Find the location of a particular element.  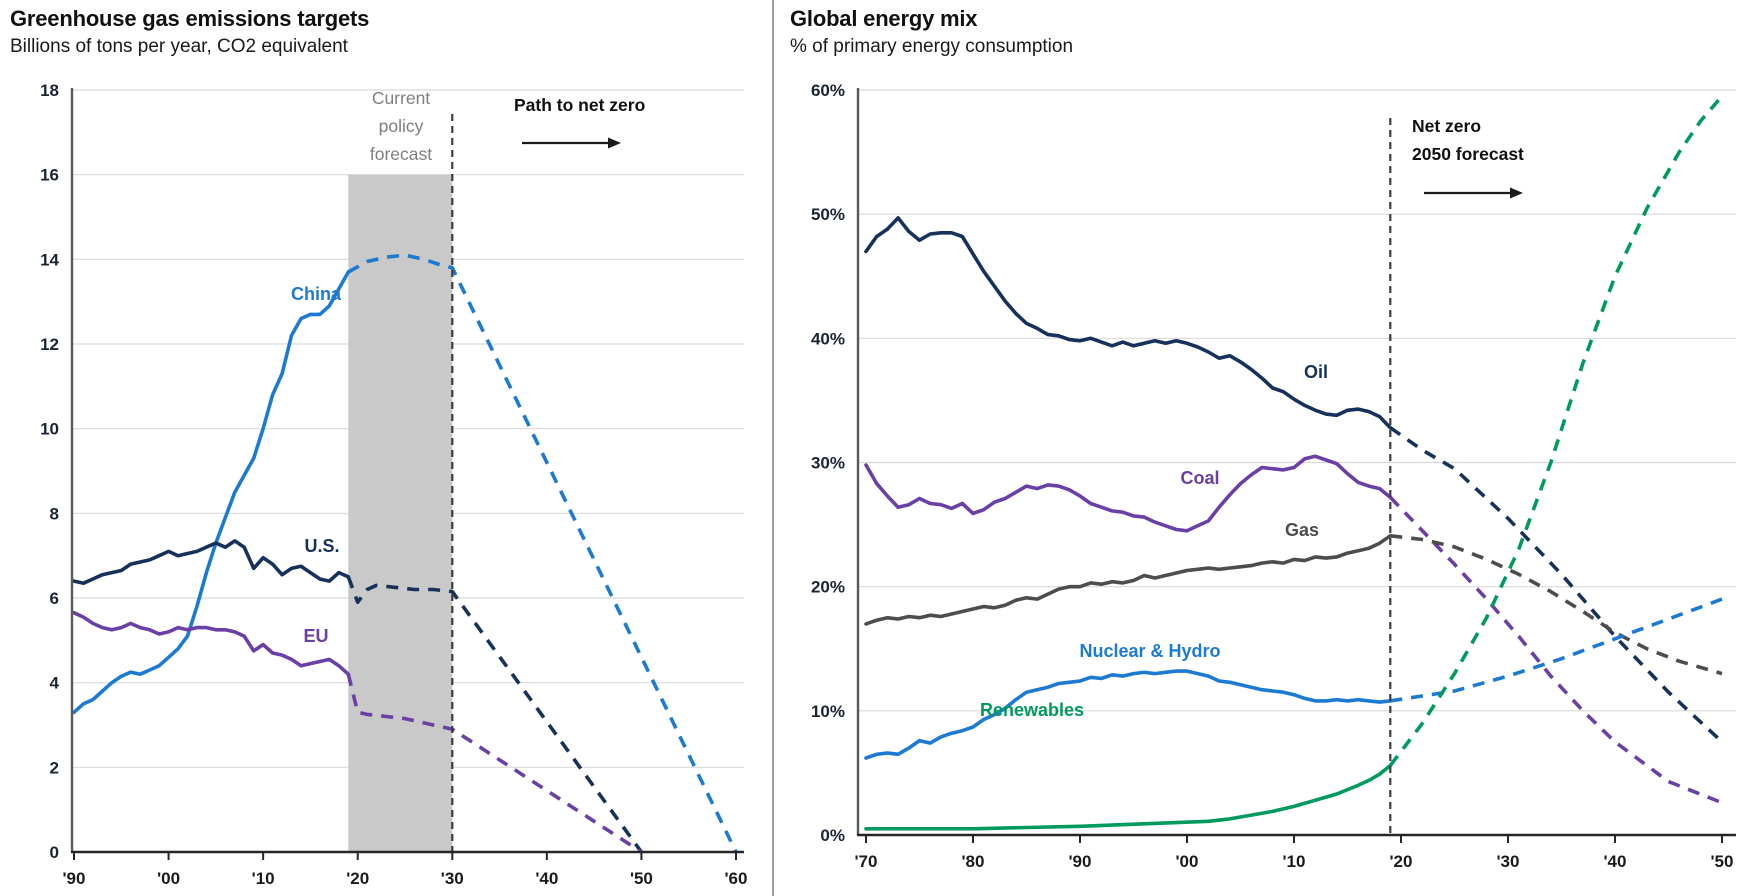

series-u-s-forecast-line is located at coordinates (494, 715).